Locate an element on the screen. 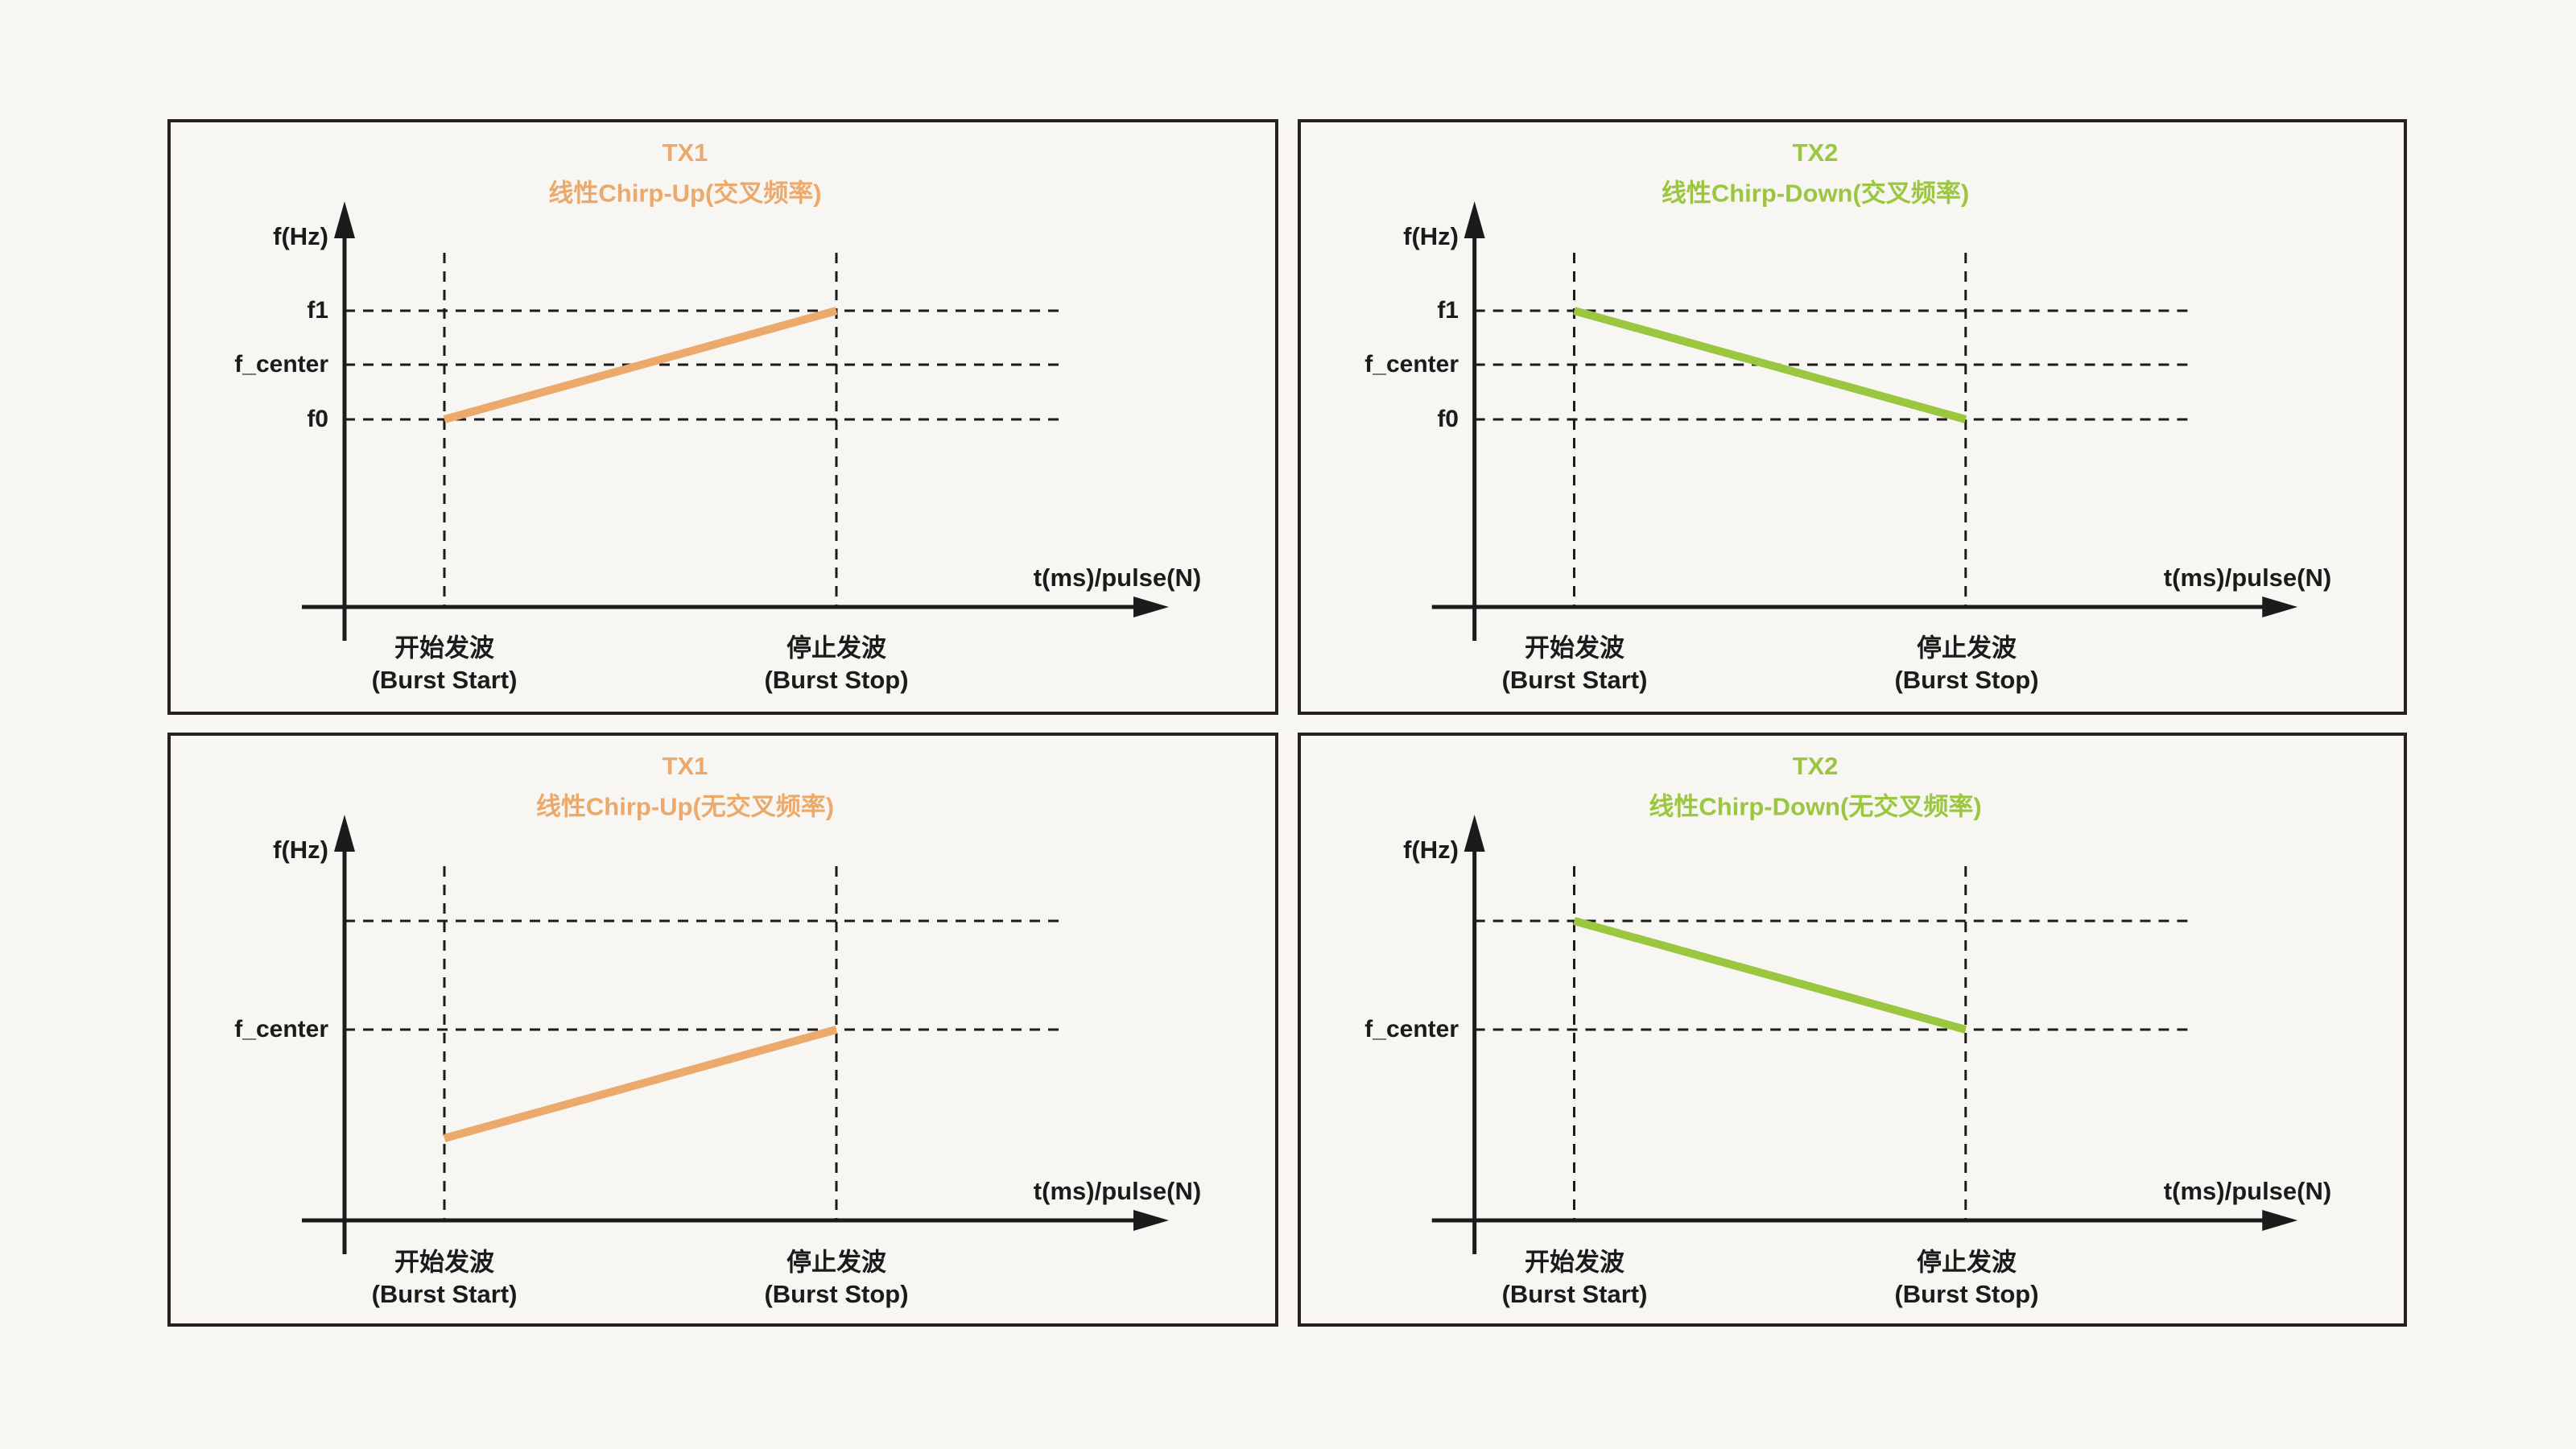  plot-tx2-noncrossed is located at coordinates (1864, 1034).